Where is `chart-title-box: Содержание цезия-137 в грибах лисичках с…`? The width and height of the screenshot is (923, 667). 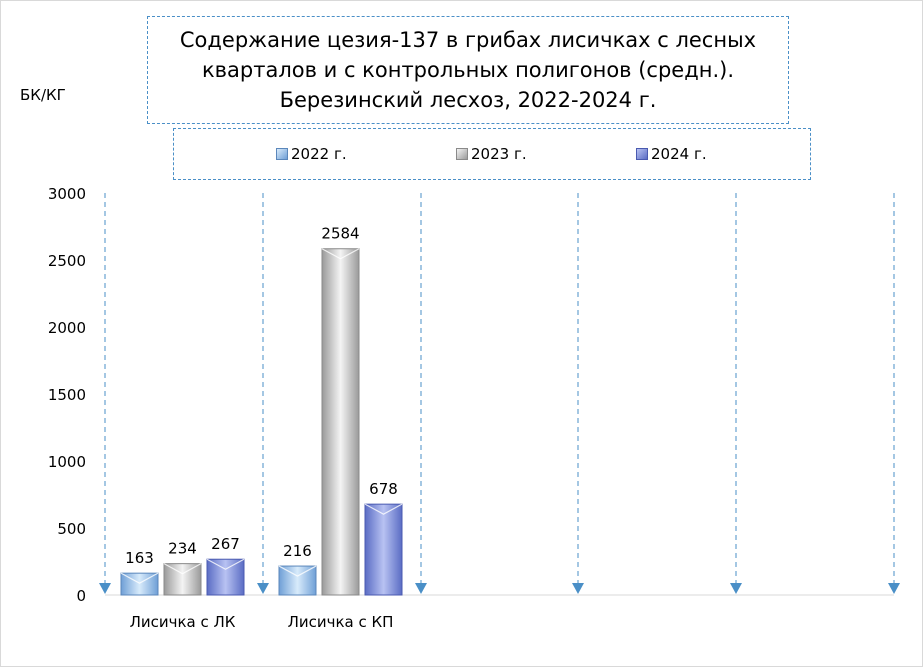
chart-title-box: Содержание цезия-137 в грибах лисичках с… is located at coordinates (468, 70).